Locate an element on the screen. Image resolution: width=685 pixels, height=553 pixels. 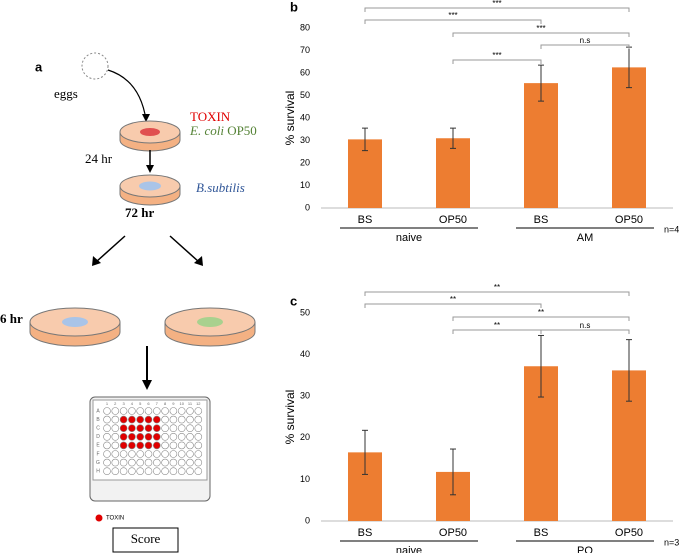
y-tick-label: 0 is located at coordinates (307, 207).